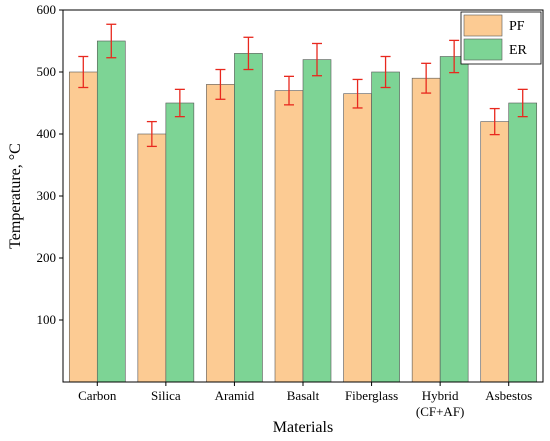 Image resolution: width=550 pixels, height=441 pixels. I want to click on x-tick-label: Basalt, so click(303, 395).